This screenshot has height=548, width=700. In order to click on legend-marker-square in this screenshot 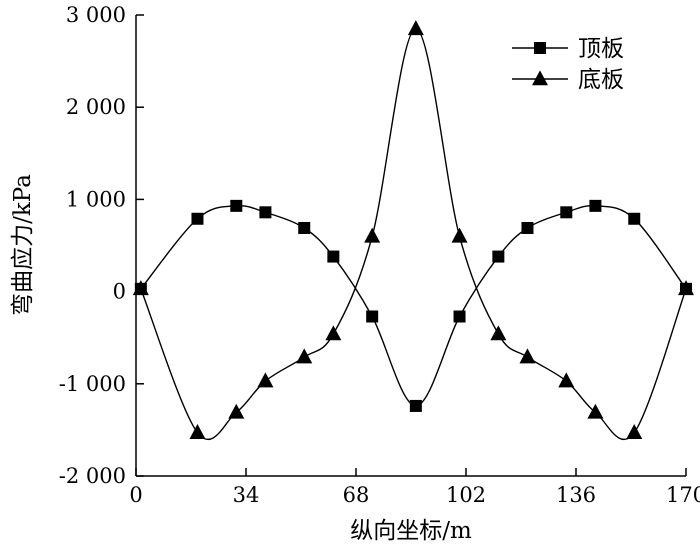, I will do `click(540, 48)`.